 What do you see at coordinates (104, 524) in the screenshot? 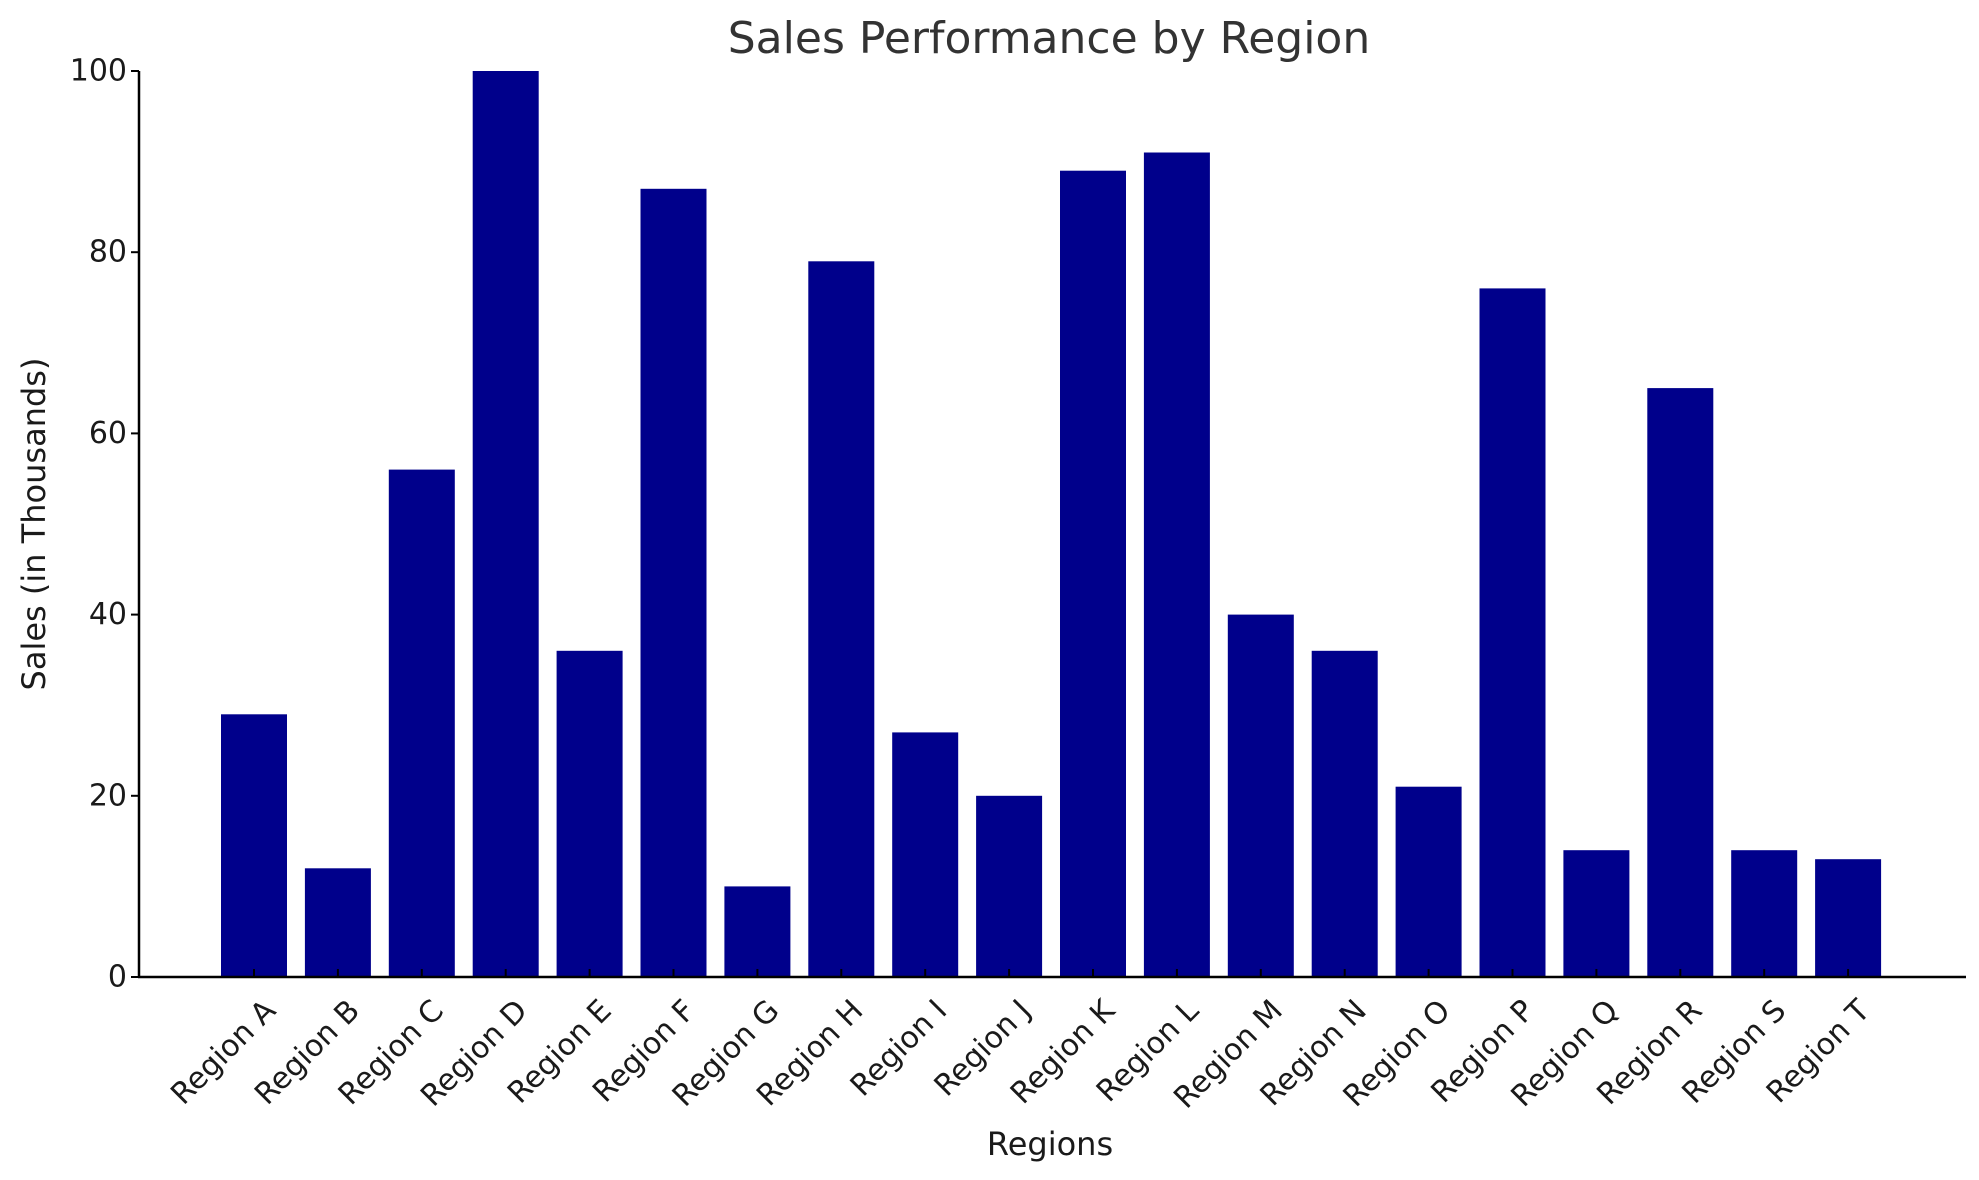
I see `y-axis-ticks: 0 20 40 60 80 100` at bounding box center [104, 524].